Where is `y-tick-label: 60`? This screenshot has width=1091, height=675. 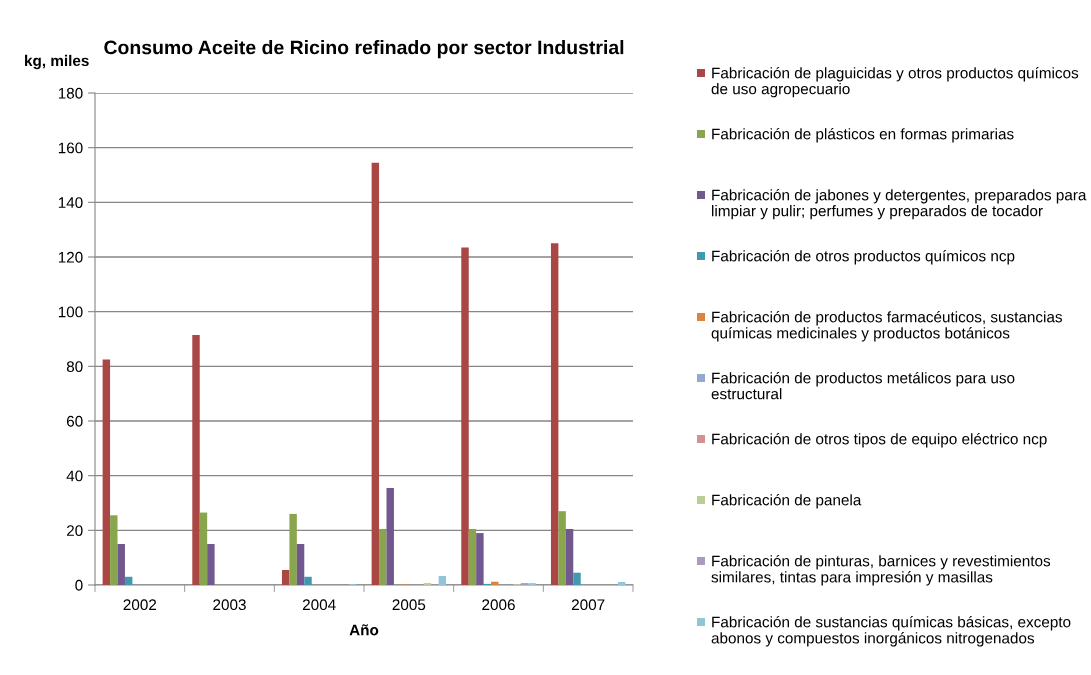
y-tick-label: 60 is located at coordinates (74, 421).